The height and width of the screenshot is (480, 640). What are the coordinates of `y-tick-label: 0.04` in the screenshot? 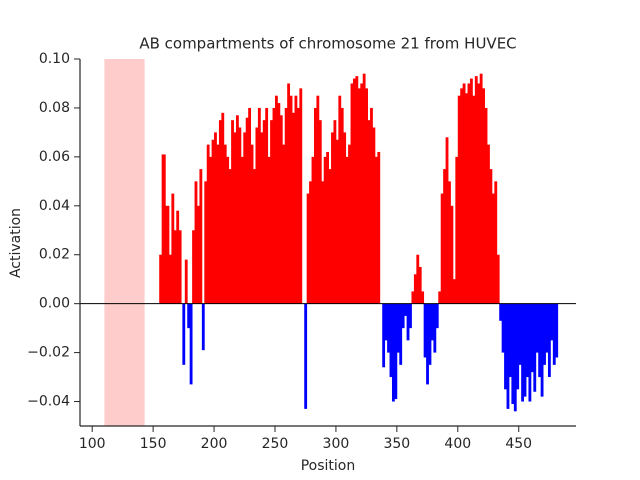 It's located at (54, 206).